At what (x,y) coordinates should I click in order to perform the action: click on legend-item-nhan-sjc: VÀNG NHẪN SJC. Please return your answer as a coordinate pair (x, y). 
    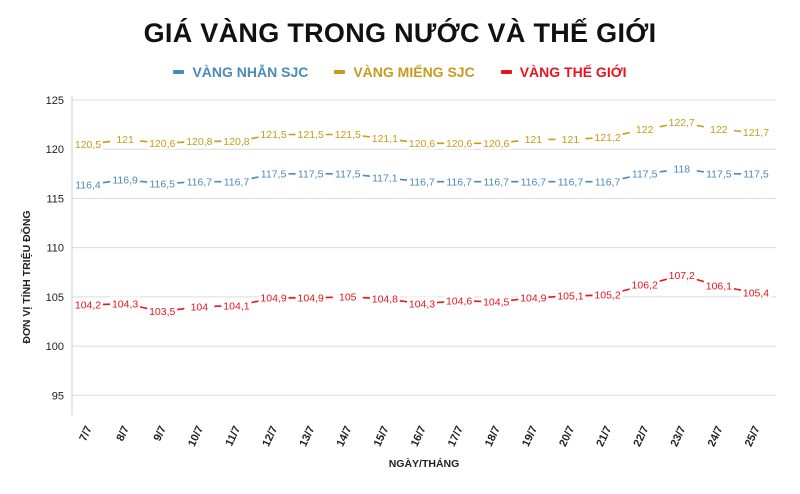
    Looking at the image, I should click on (240, 72).